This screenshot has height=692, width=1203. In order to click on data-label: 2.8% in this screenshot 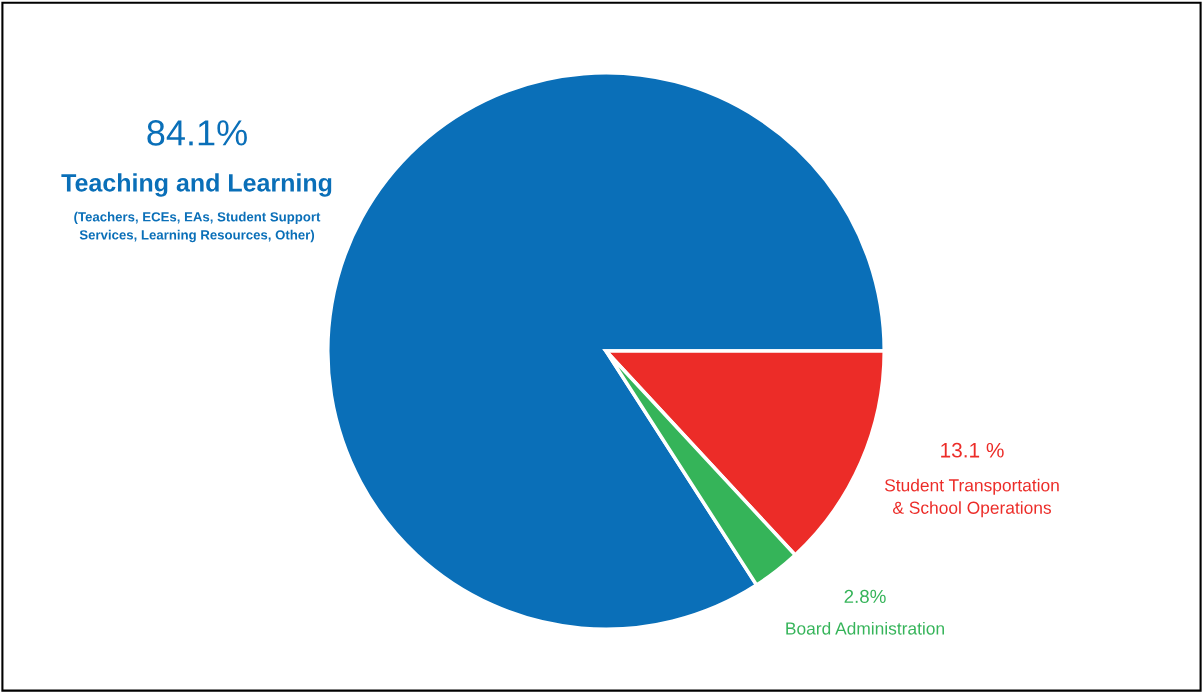, I will do `click(865, 596)`.